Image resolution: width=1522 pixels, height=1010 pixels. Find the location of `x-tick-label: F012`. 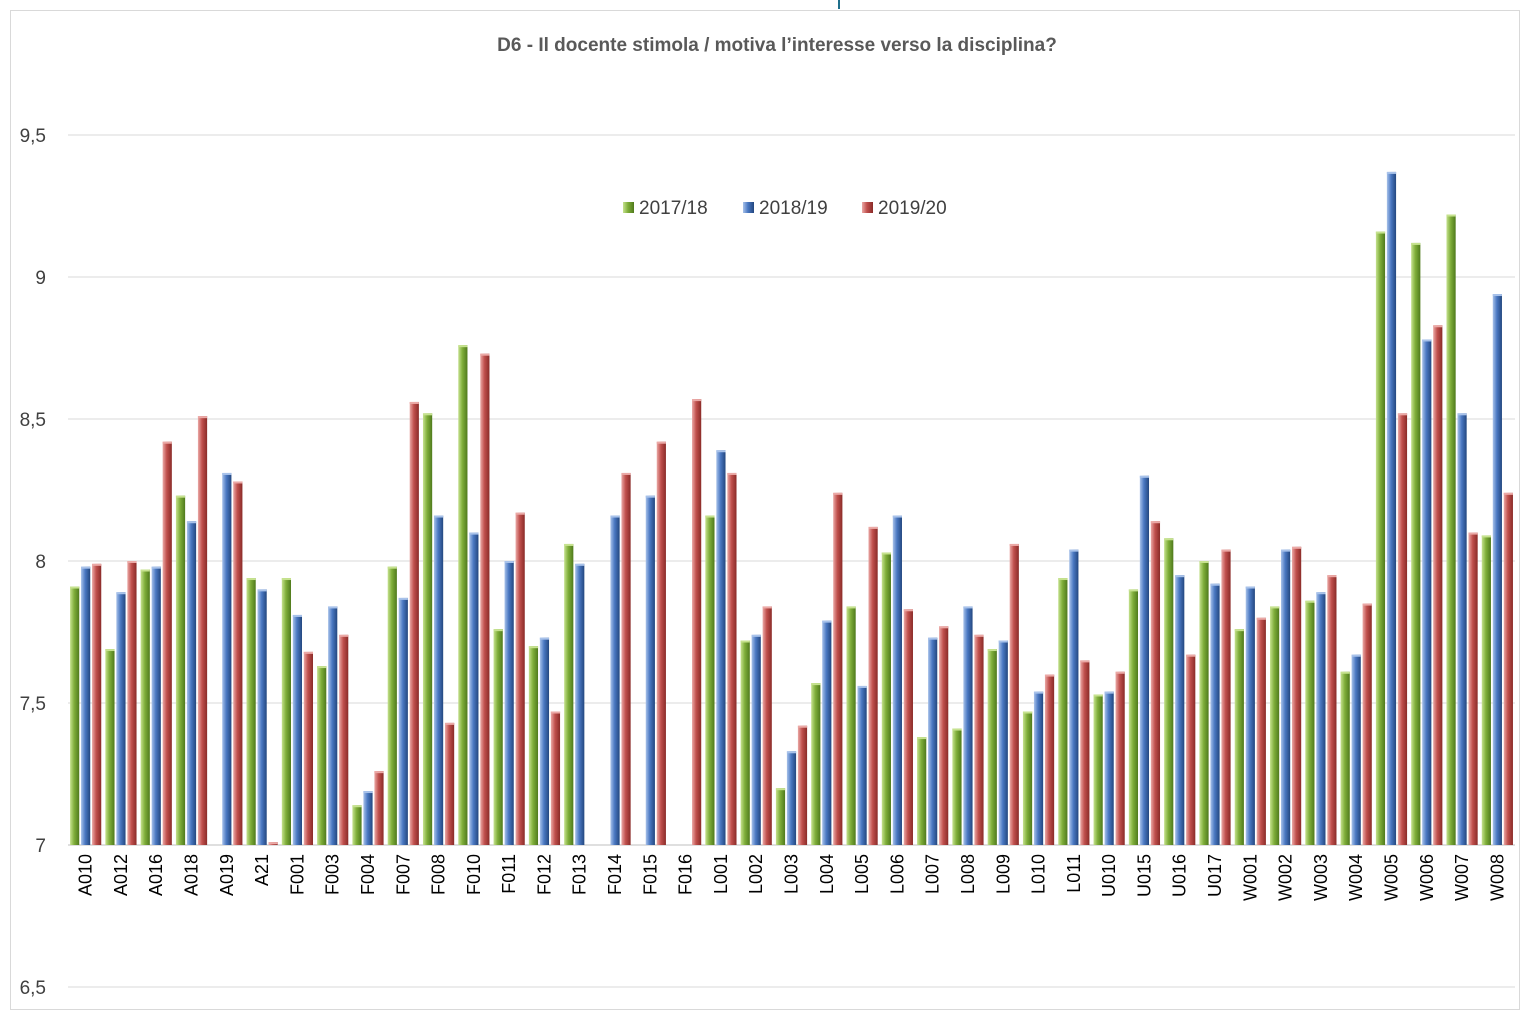

x-tick-label: F012 is located at coordinates (544, 874).